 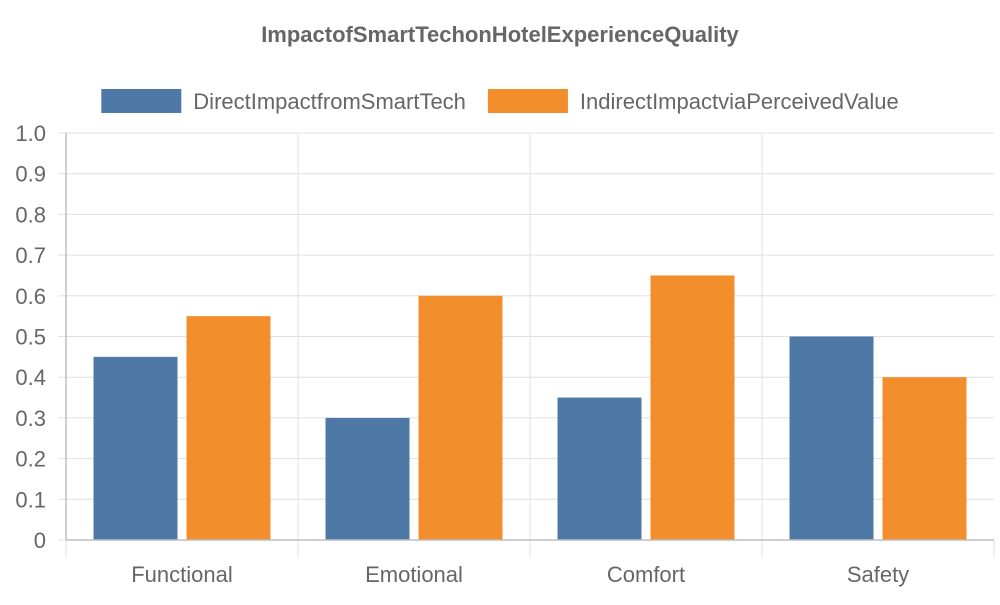 What do you see at coordinates (30, 214) in the screenshot?
I see `y-tick-label: 0.8` at bounding box center [30, 214].